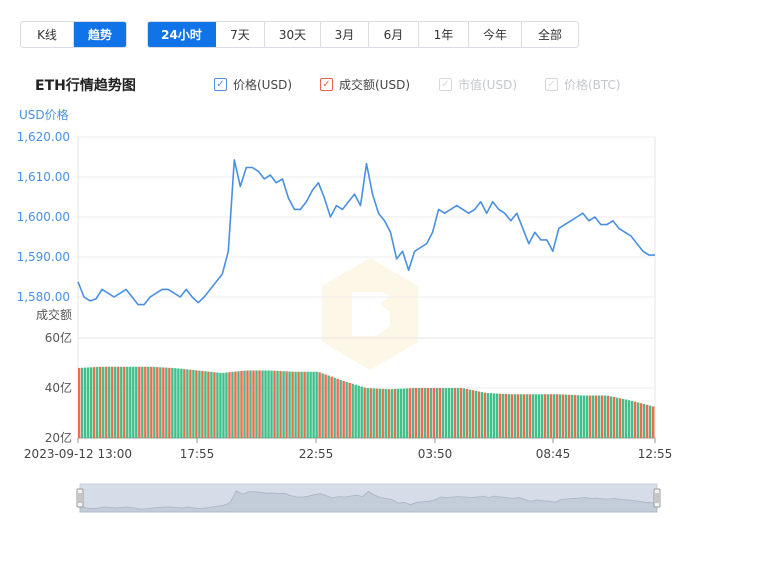  I want to click on trend-button: 趋势, so click(100, 34).